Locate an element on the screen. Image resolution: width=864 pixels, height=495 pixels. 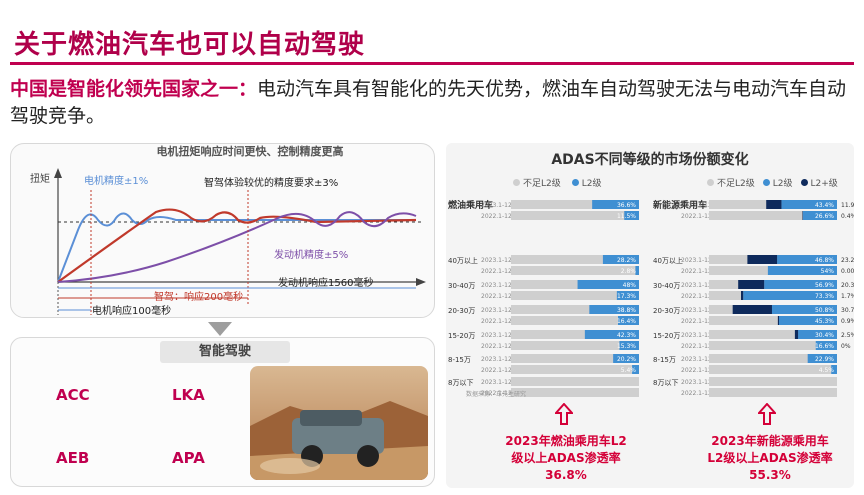
legend-l2: L2级 is located at coordinates (591, 184).